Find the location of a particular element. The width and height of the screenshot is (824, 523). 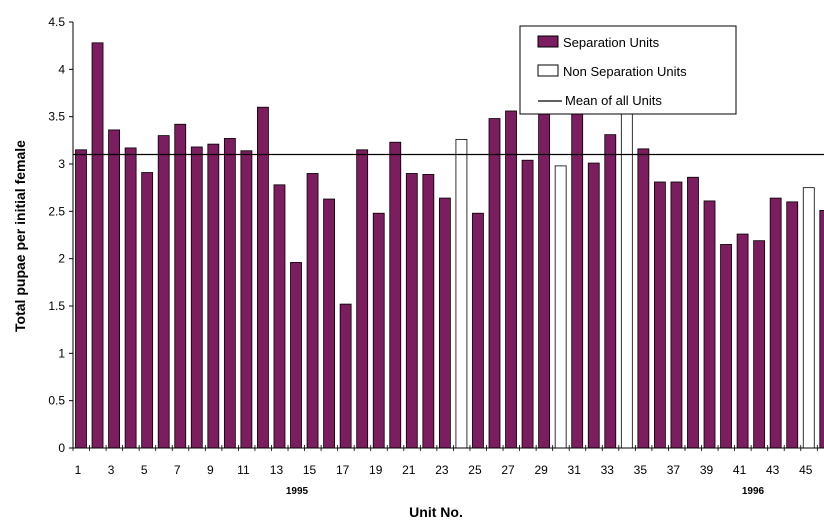

y-tick-label: 1.5 is located at coordinates (56, 306).